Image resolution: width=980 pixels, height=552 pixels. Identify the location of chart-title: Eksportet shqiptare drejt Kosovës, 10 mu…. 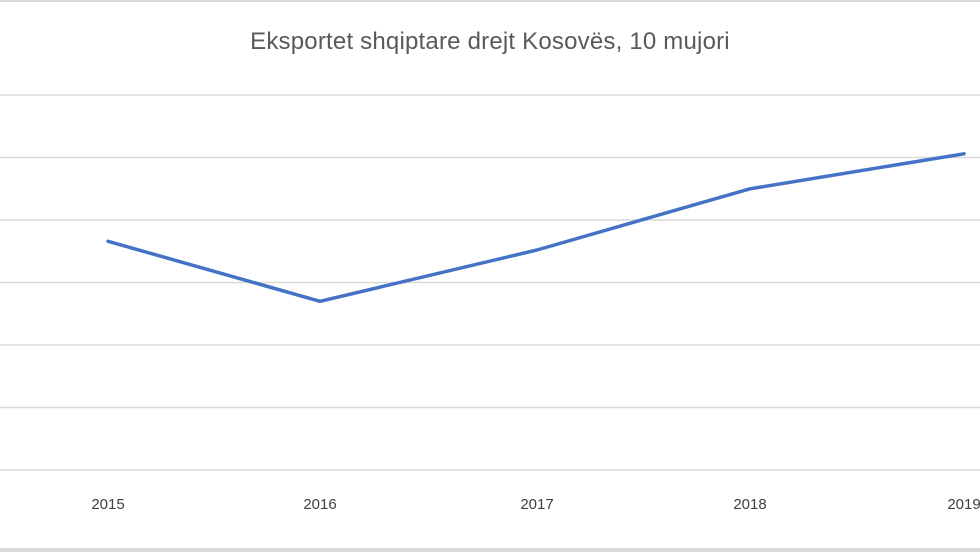
(490, 41).